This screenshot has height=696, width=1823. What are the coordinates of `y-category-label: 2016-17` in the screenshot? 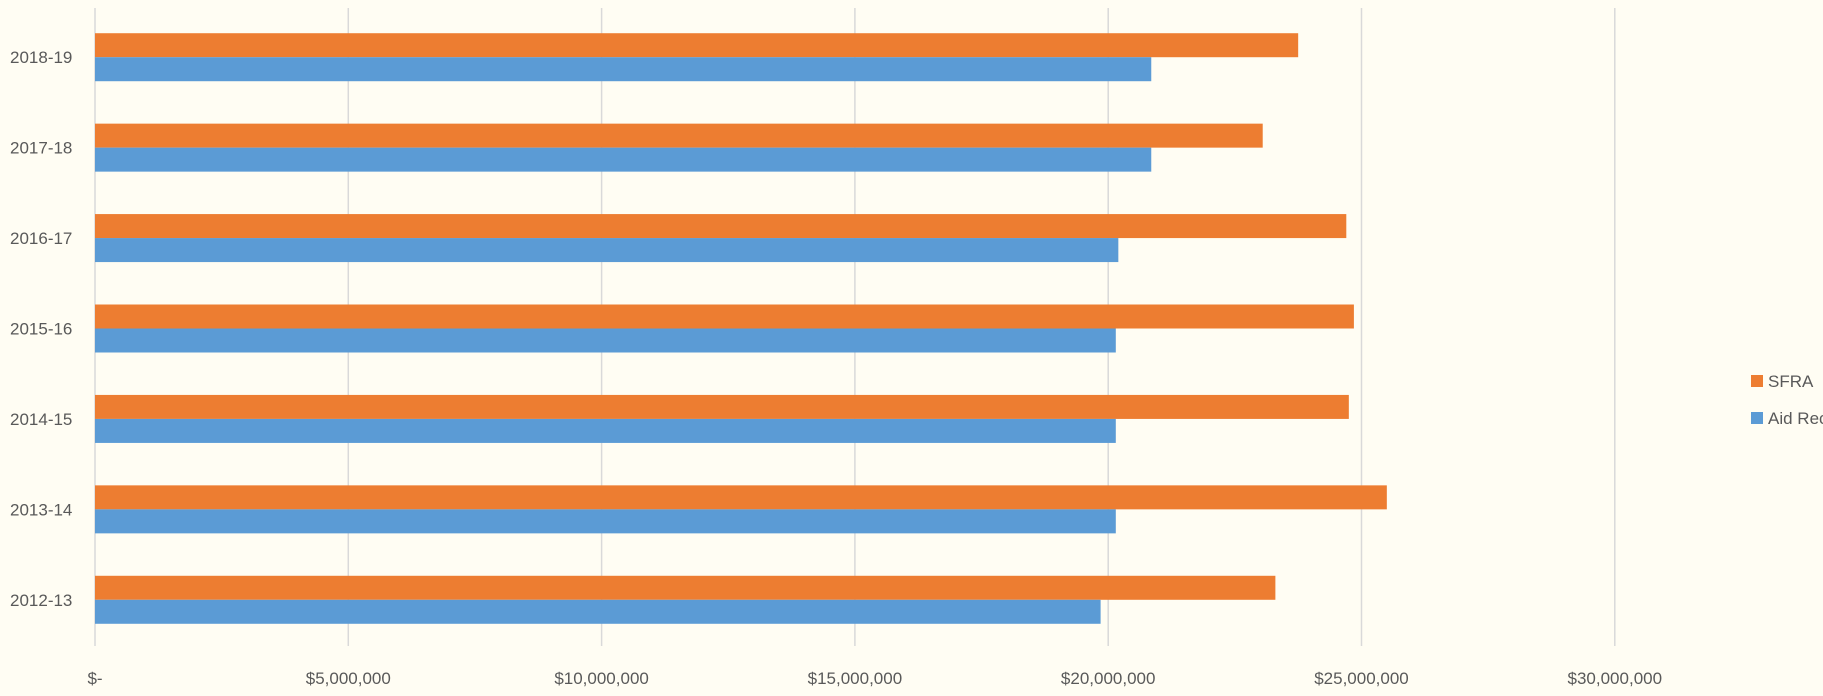 It's located at (41, 238).